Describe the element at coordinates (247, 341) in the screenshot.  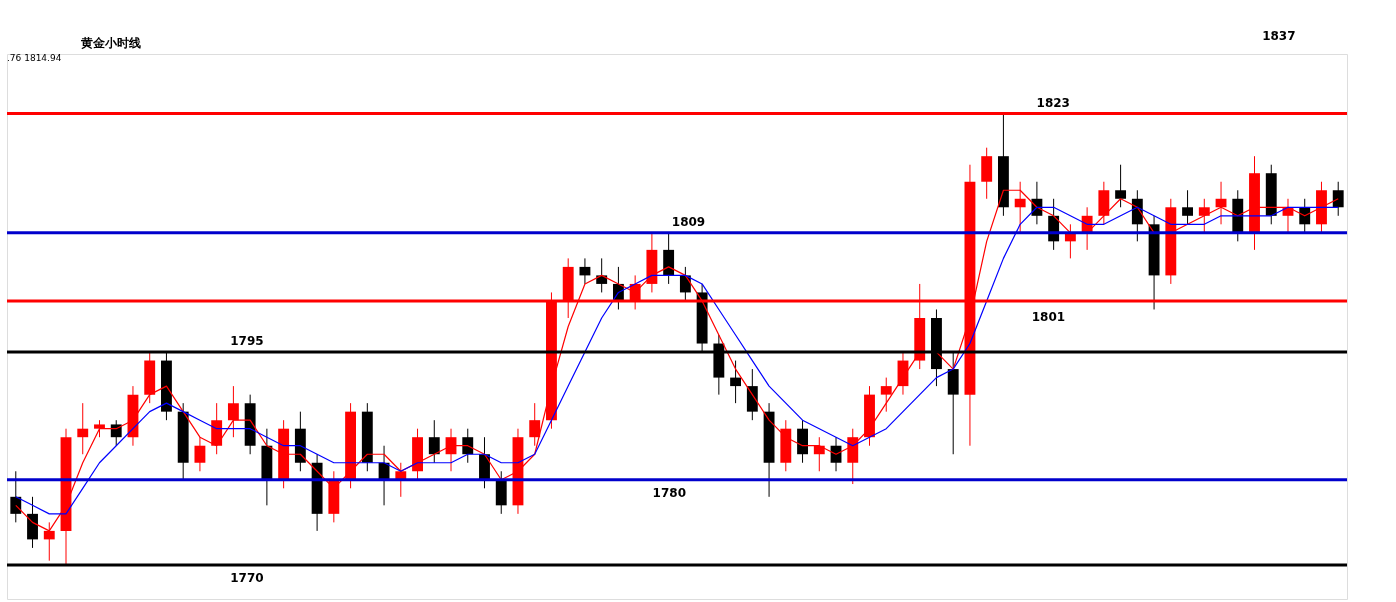
I see `ref-line-label: 1795` at that location.